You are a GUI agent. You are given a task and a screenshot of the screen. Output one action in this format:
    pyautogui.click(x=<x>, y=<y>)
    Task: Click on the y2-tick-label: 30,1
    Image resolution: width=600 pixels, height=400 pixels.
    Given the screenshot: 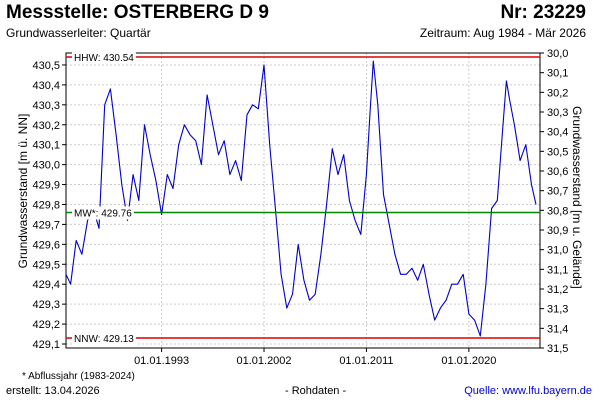 What is the action you would take?
    pyautogui.click(x=557, y=74)
    